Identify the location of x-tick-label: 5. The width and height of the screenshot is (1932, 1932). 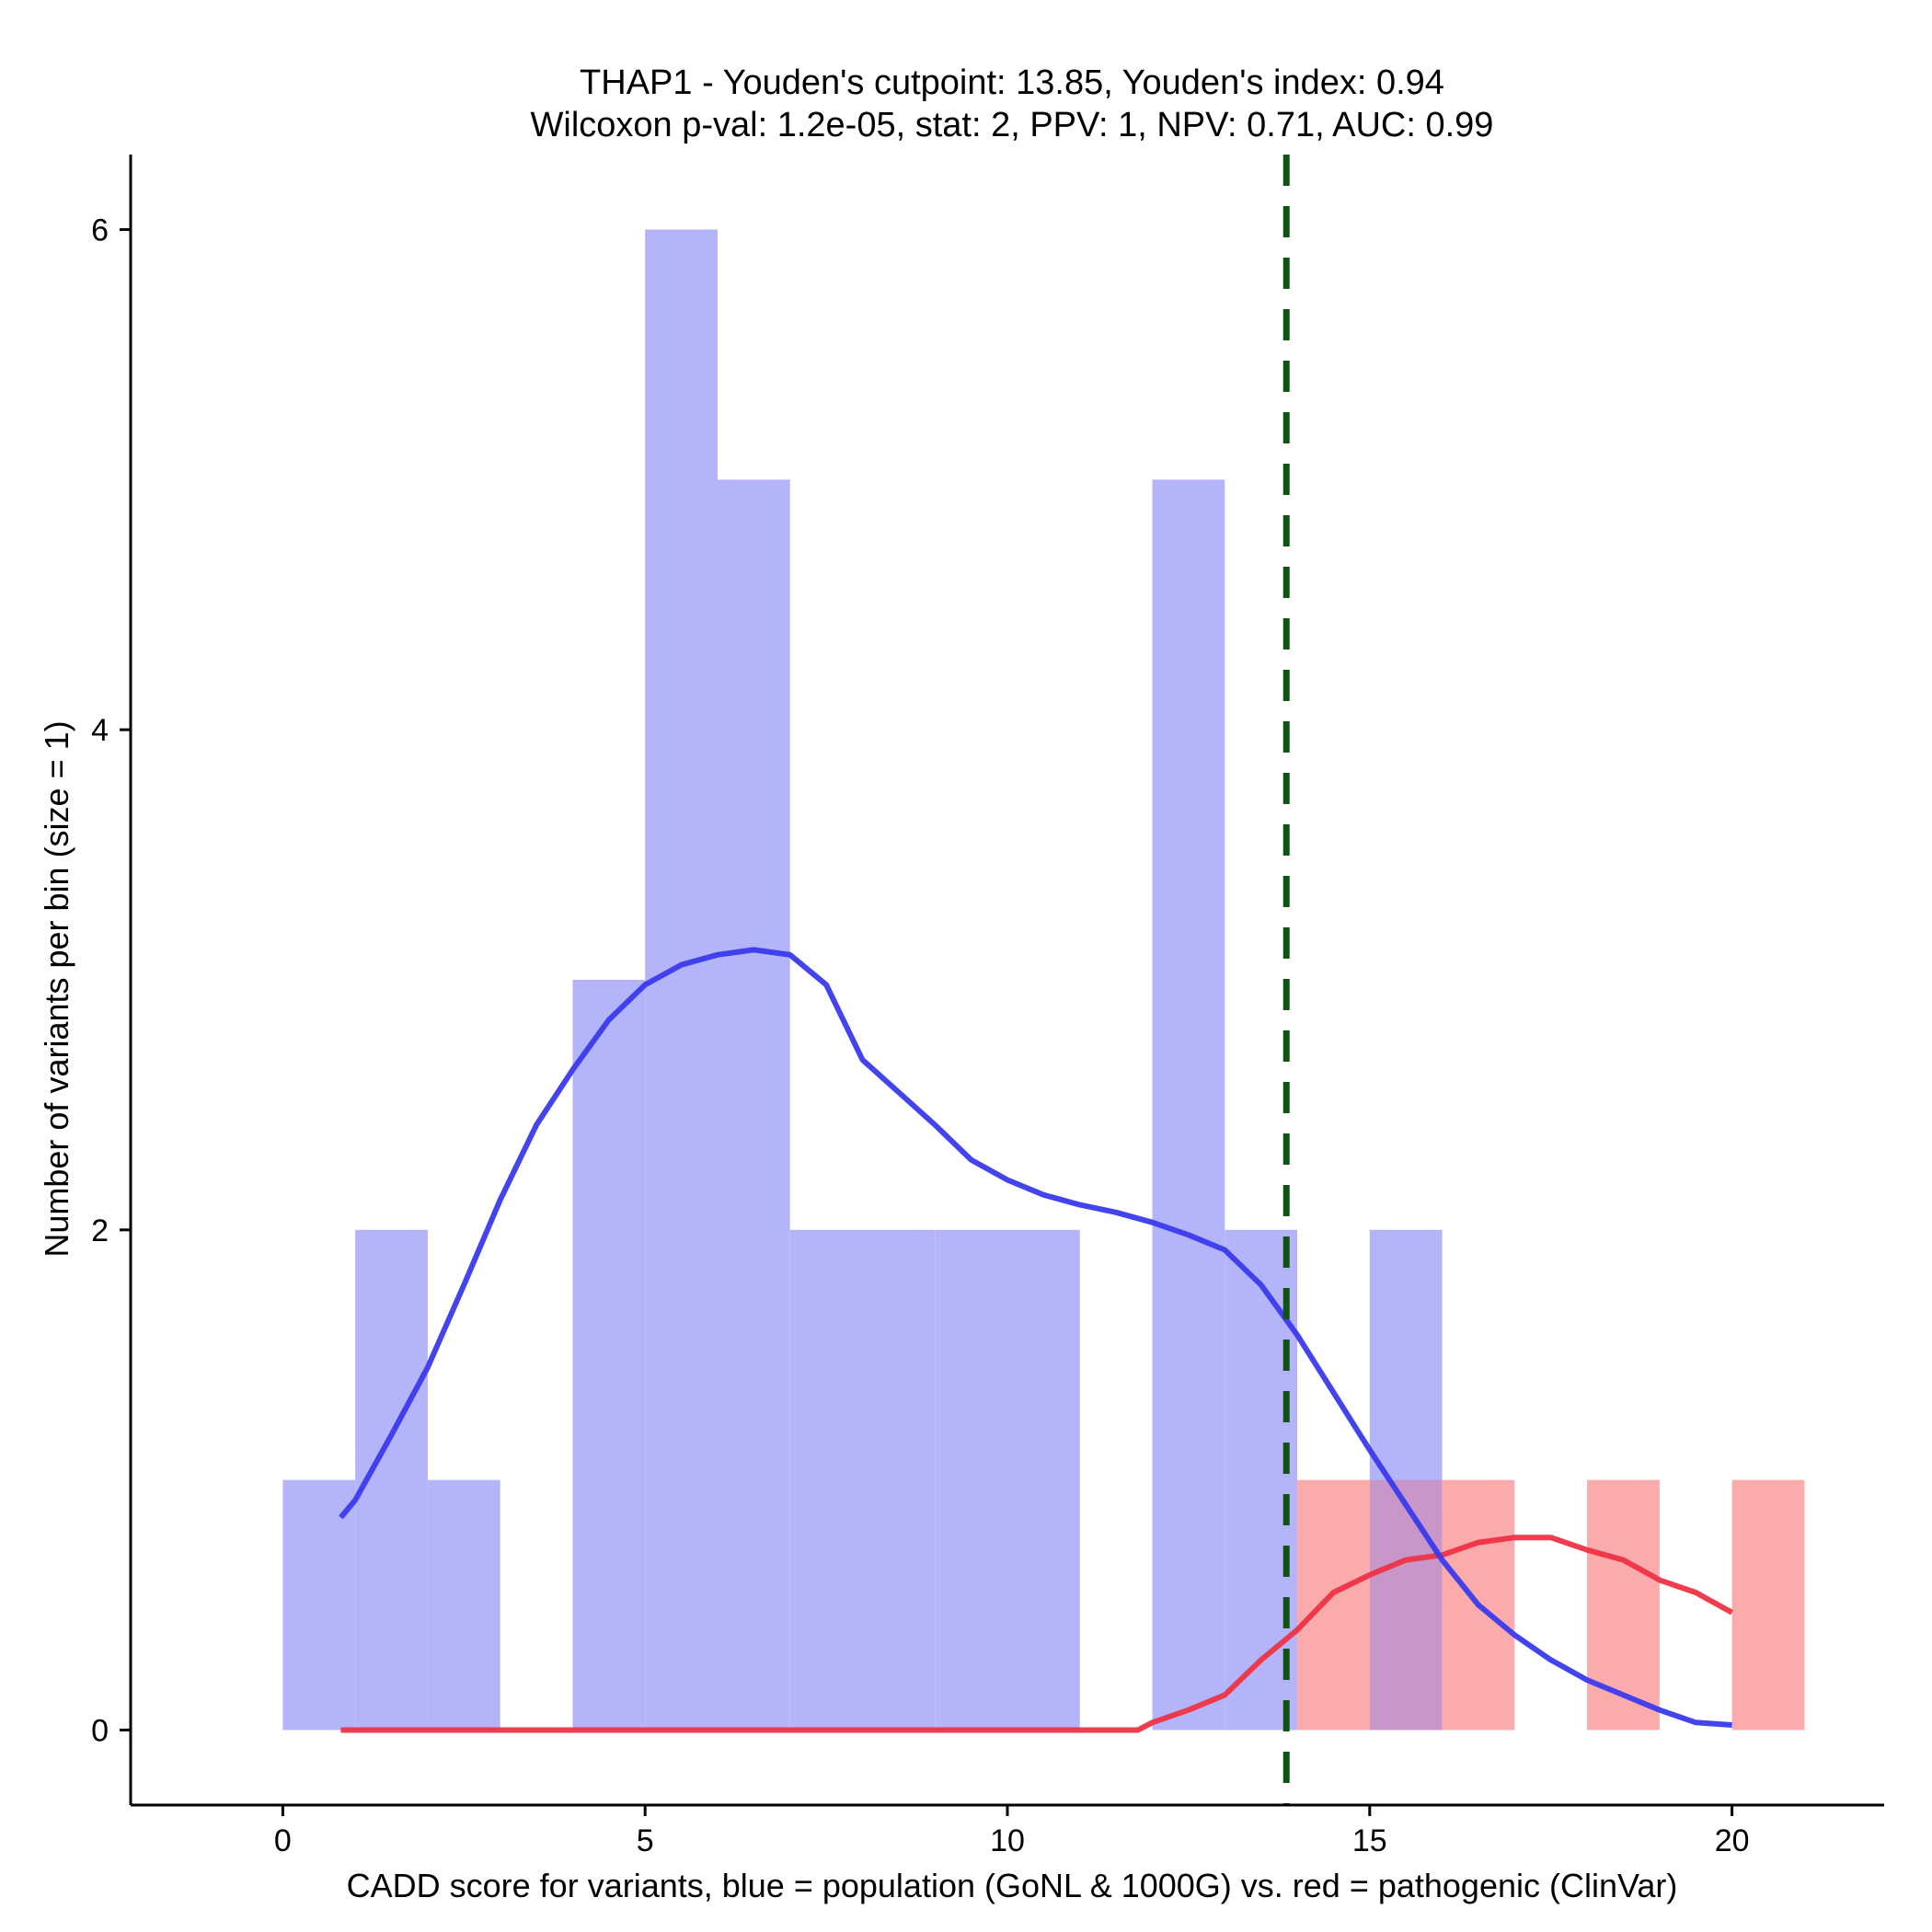
(645, 1840).